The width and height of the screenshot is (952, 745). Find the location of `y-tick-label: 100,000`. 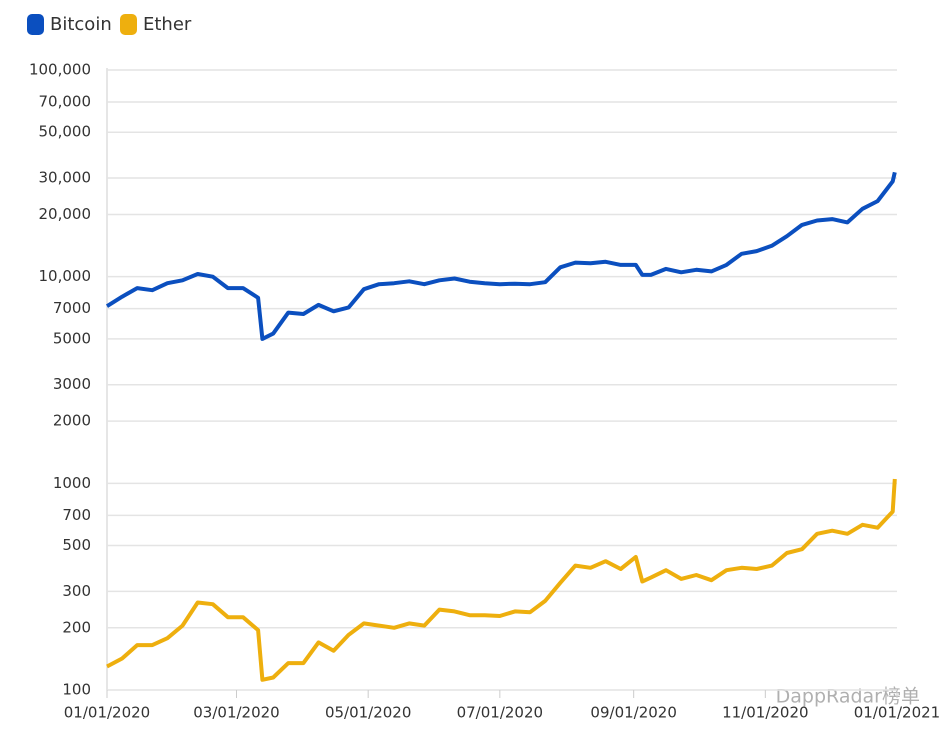

y-tick-label: 100,000 is located at coordinates (60, 70).